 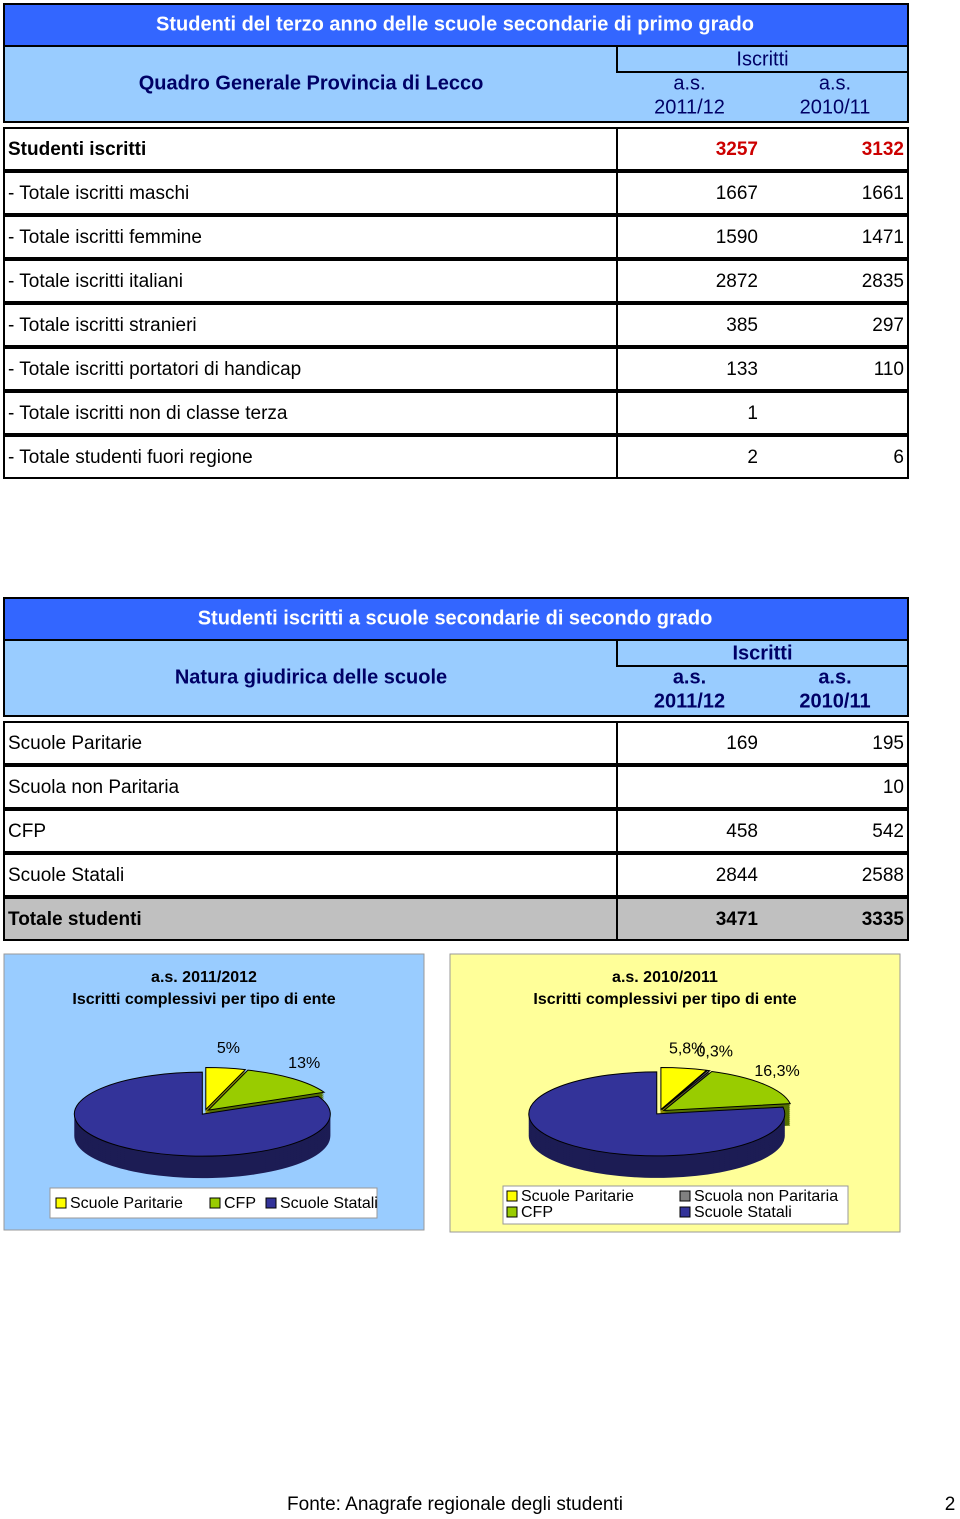 What do you see at coordinates (888, 743) in the screenshot?
I see `cell-value: 195` at bounding box center [888, 743].